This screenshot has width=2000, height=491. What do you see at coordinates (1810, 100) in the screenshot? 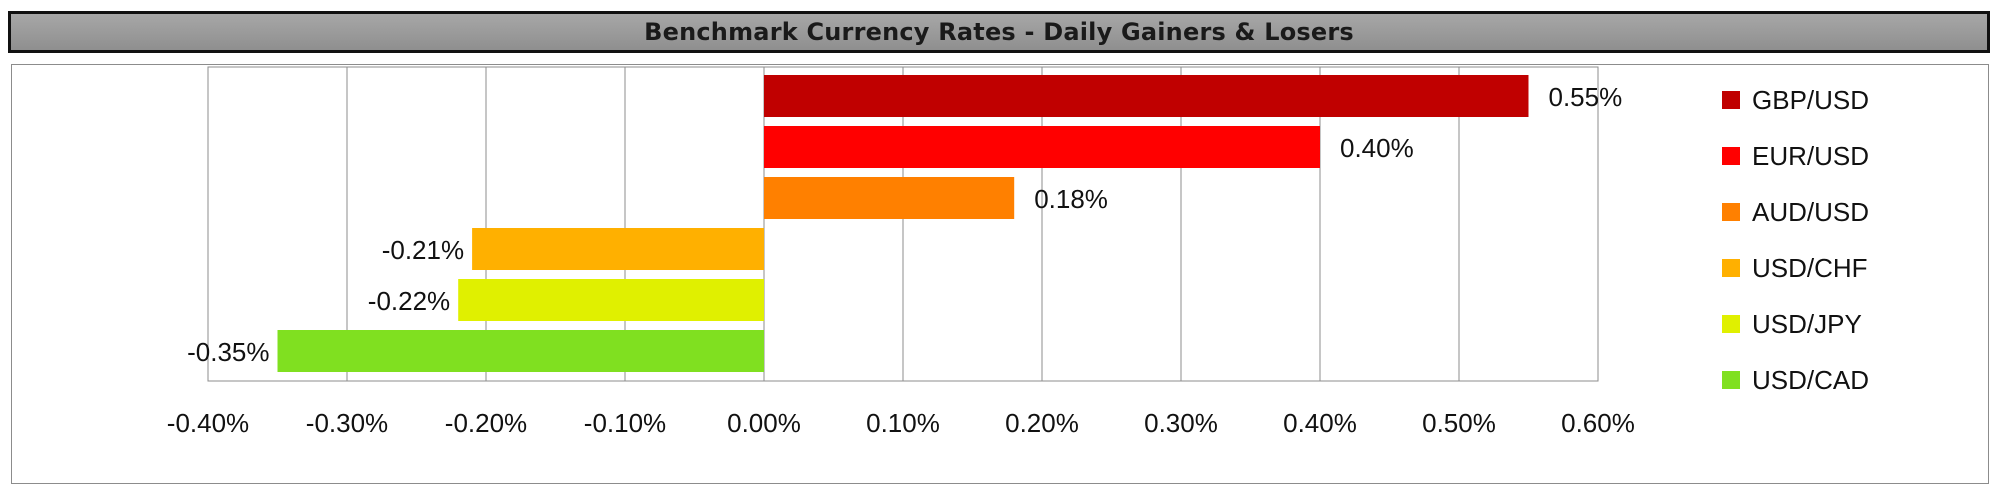
I see `legend-label-gbp-usd: GBP/USD` at bounding box center [1810, 100].